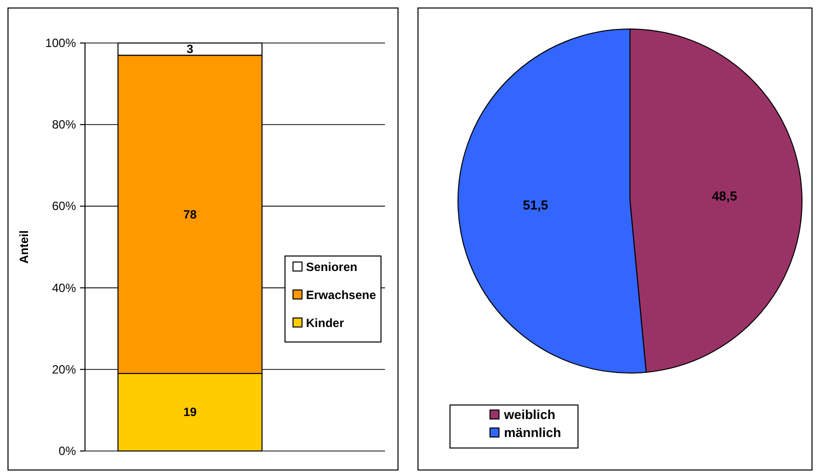 The image size is (820, 474). I want to click on y-tick-label: 80%, so click(64, 125).